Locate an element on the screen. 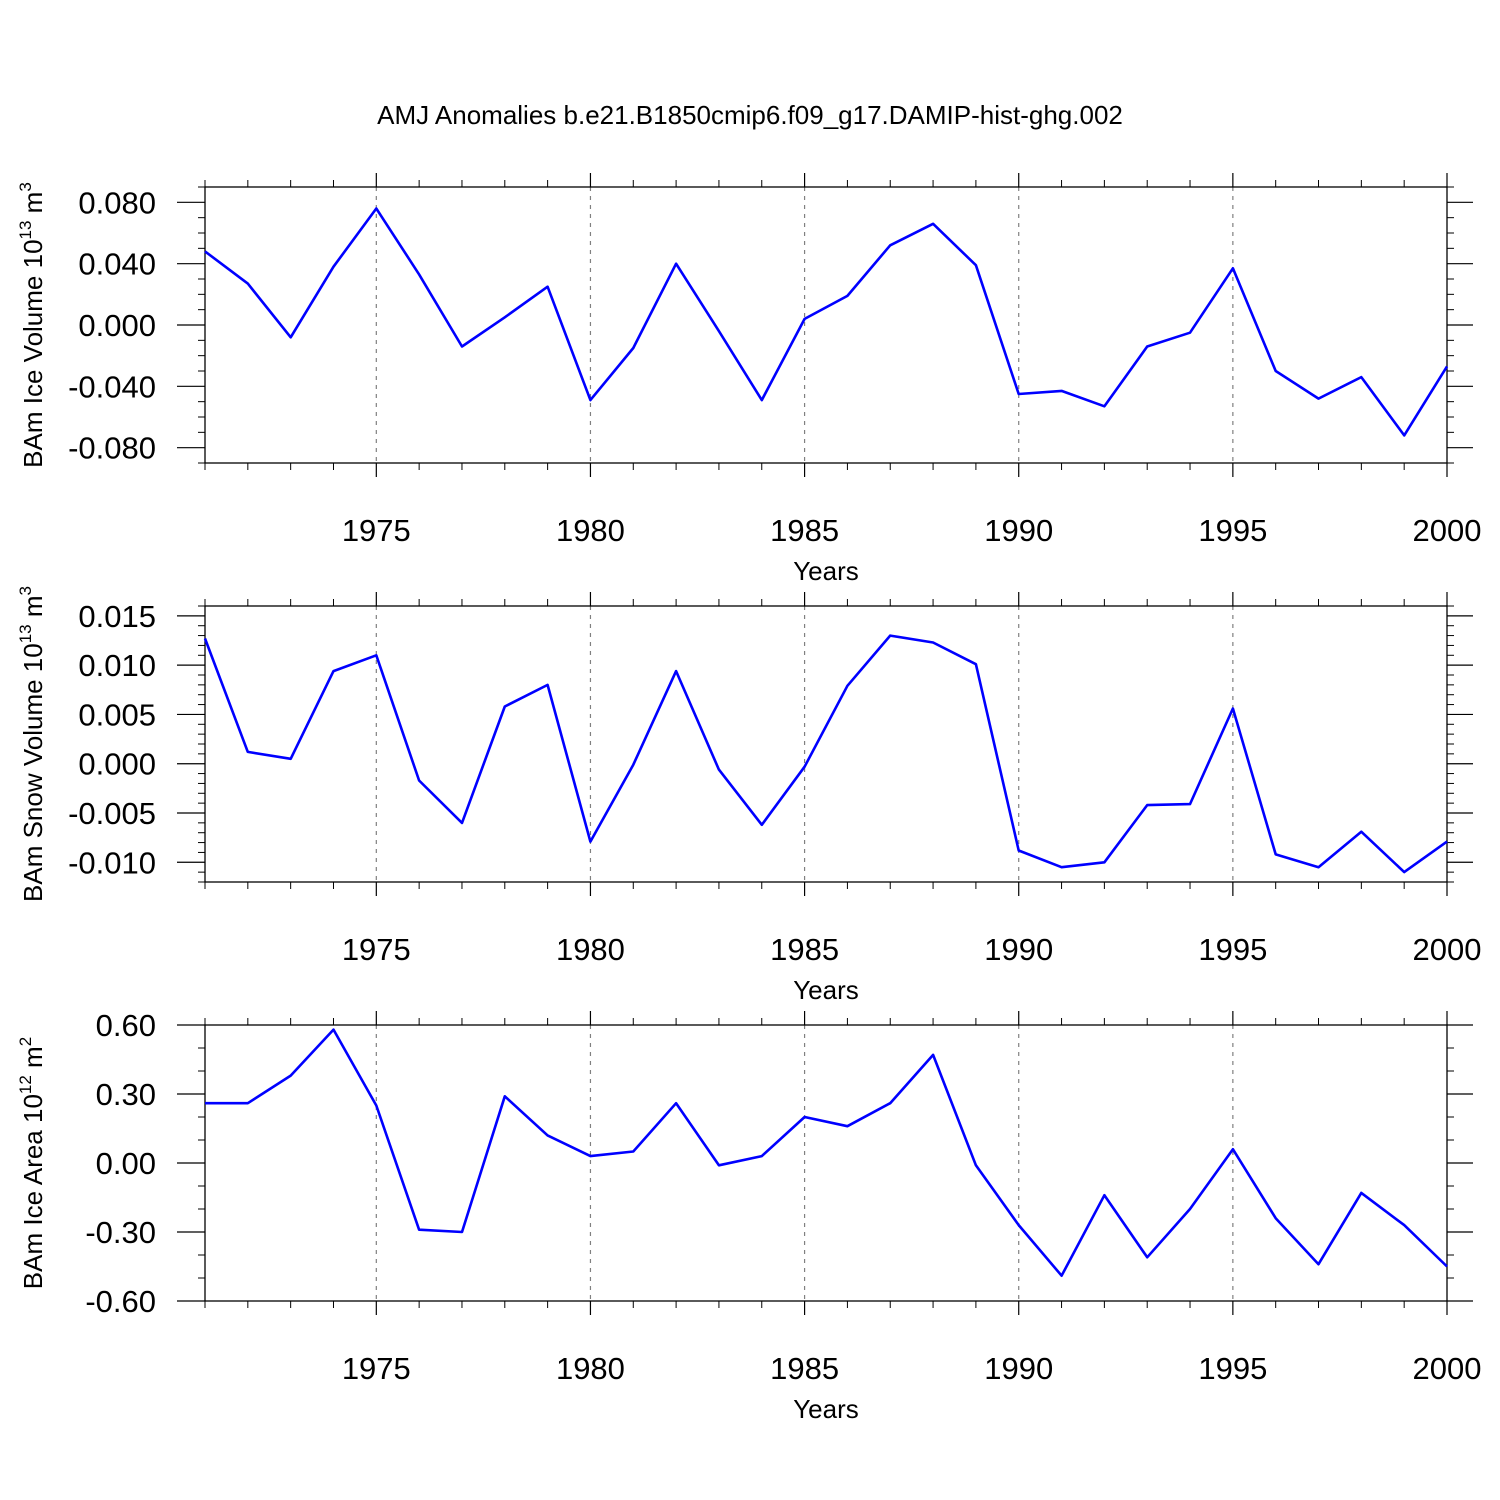  y-tick-label: 0.015 is located at coordinates (117, 616).